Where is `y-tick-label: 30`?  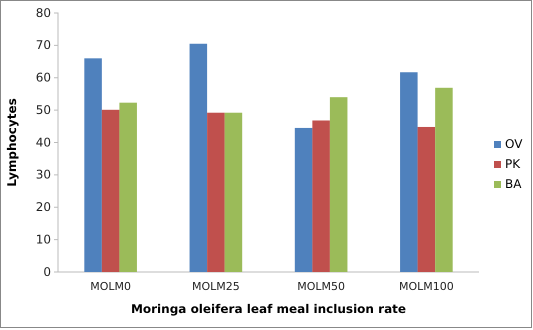 y-tick-label: 30 is located at coordinates (43, 175).